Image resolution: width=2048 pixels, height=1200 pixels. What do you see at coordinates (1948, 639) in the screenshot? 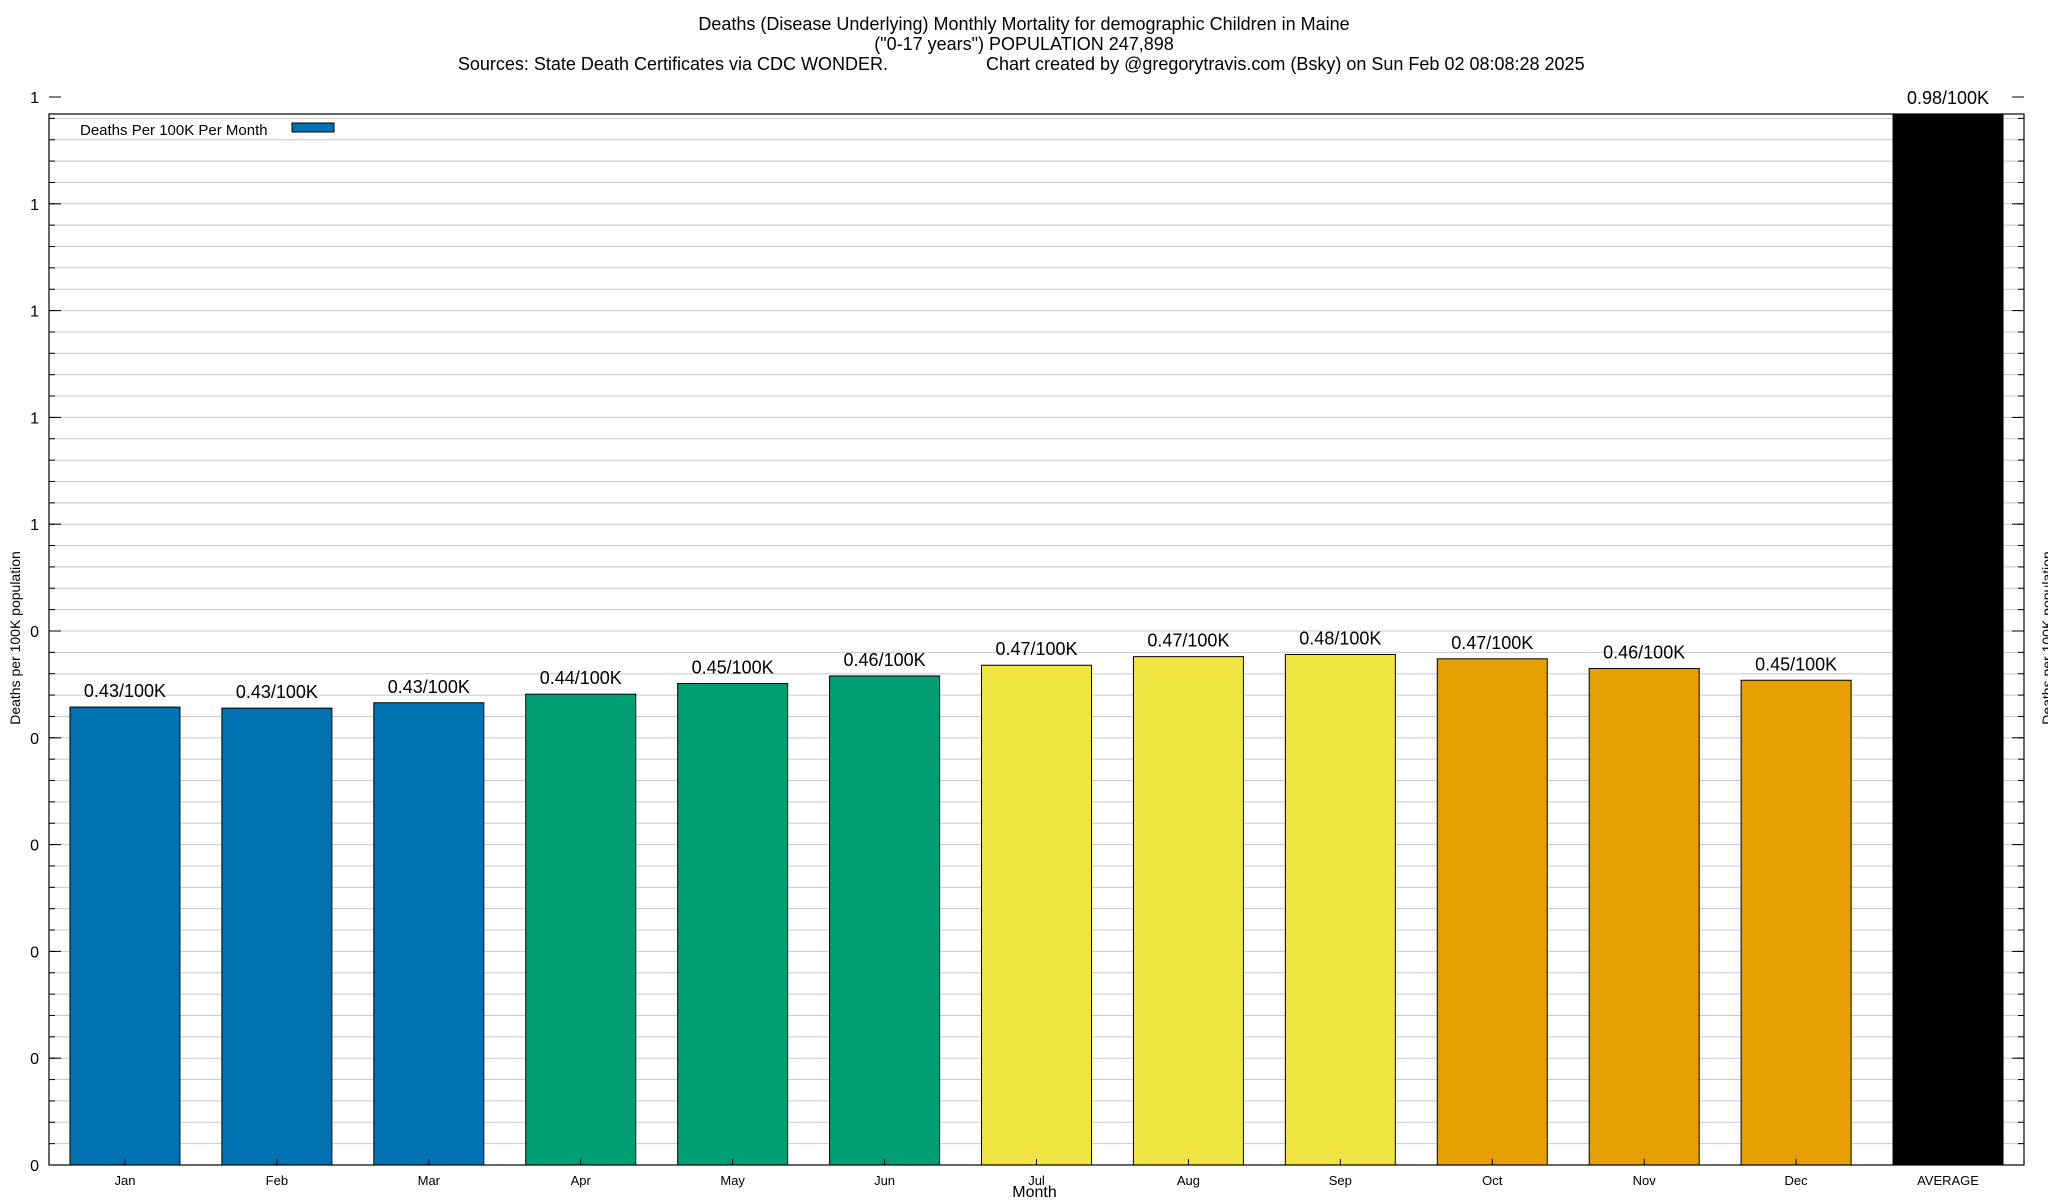
I see `bar-average` at bounding box center [1948, 639].